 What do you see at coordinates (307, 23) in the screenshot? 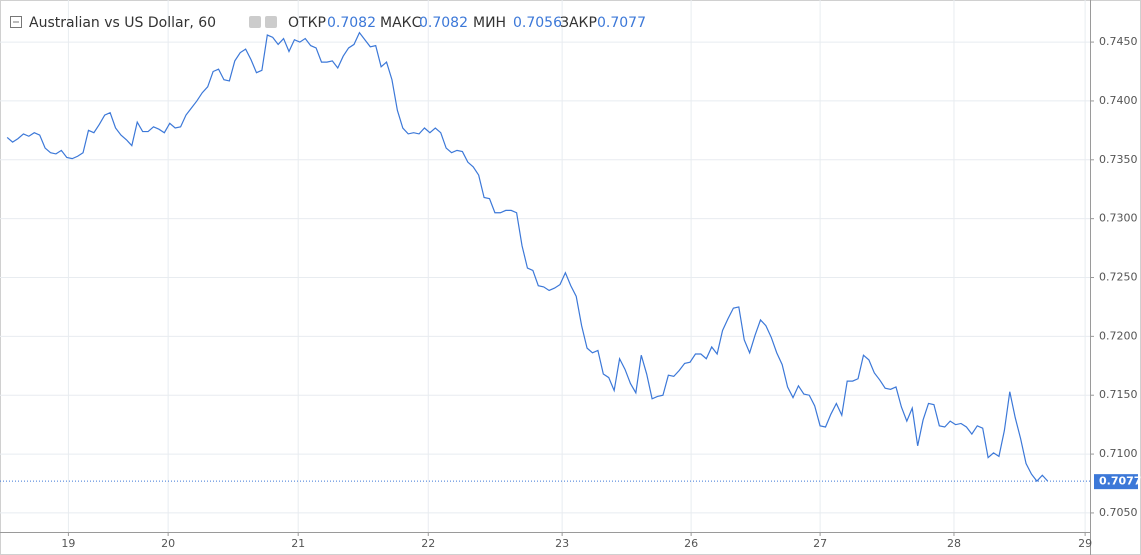
I see `ohlc-label: ОТКР` at bounding box center [307, 23].